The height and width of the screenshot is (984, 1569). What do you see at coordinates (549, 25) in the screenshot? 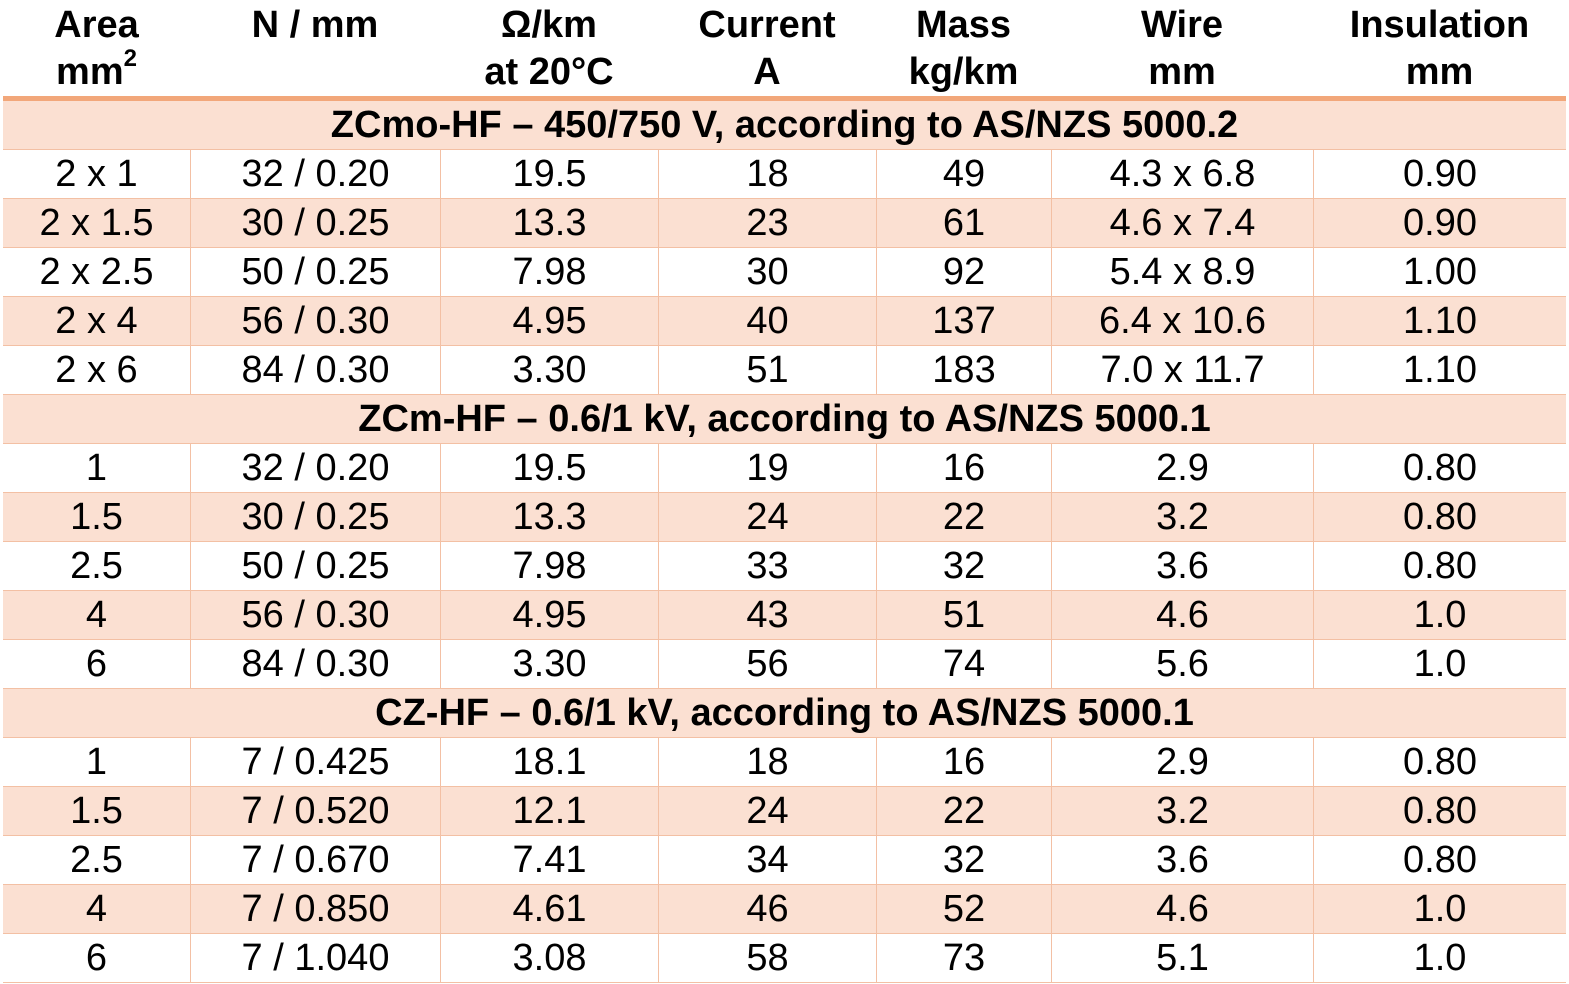
I see `header-line1: Ω/km` at bounding box center [549, 25].